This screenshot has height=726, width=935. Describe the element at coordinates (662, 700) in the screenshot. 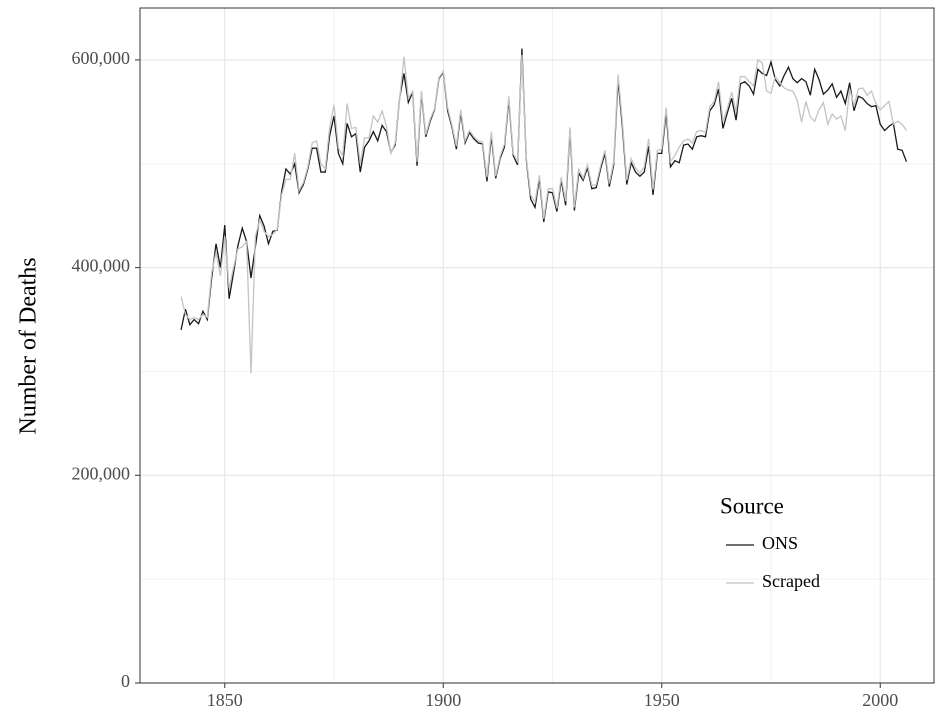

I see `x-tick-label: 1950` at that location.